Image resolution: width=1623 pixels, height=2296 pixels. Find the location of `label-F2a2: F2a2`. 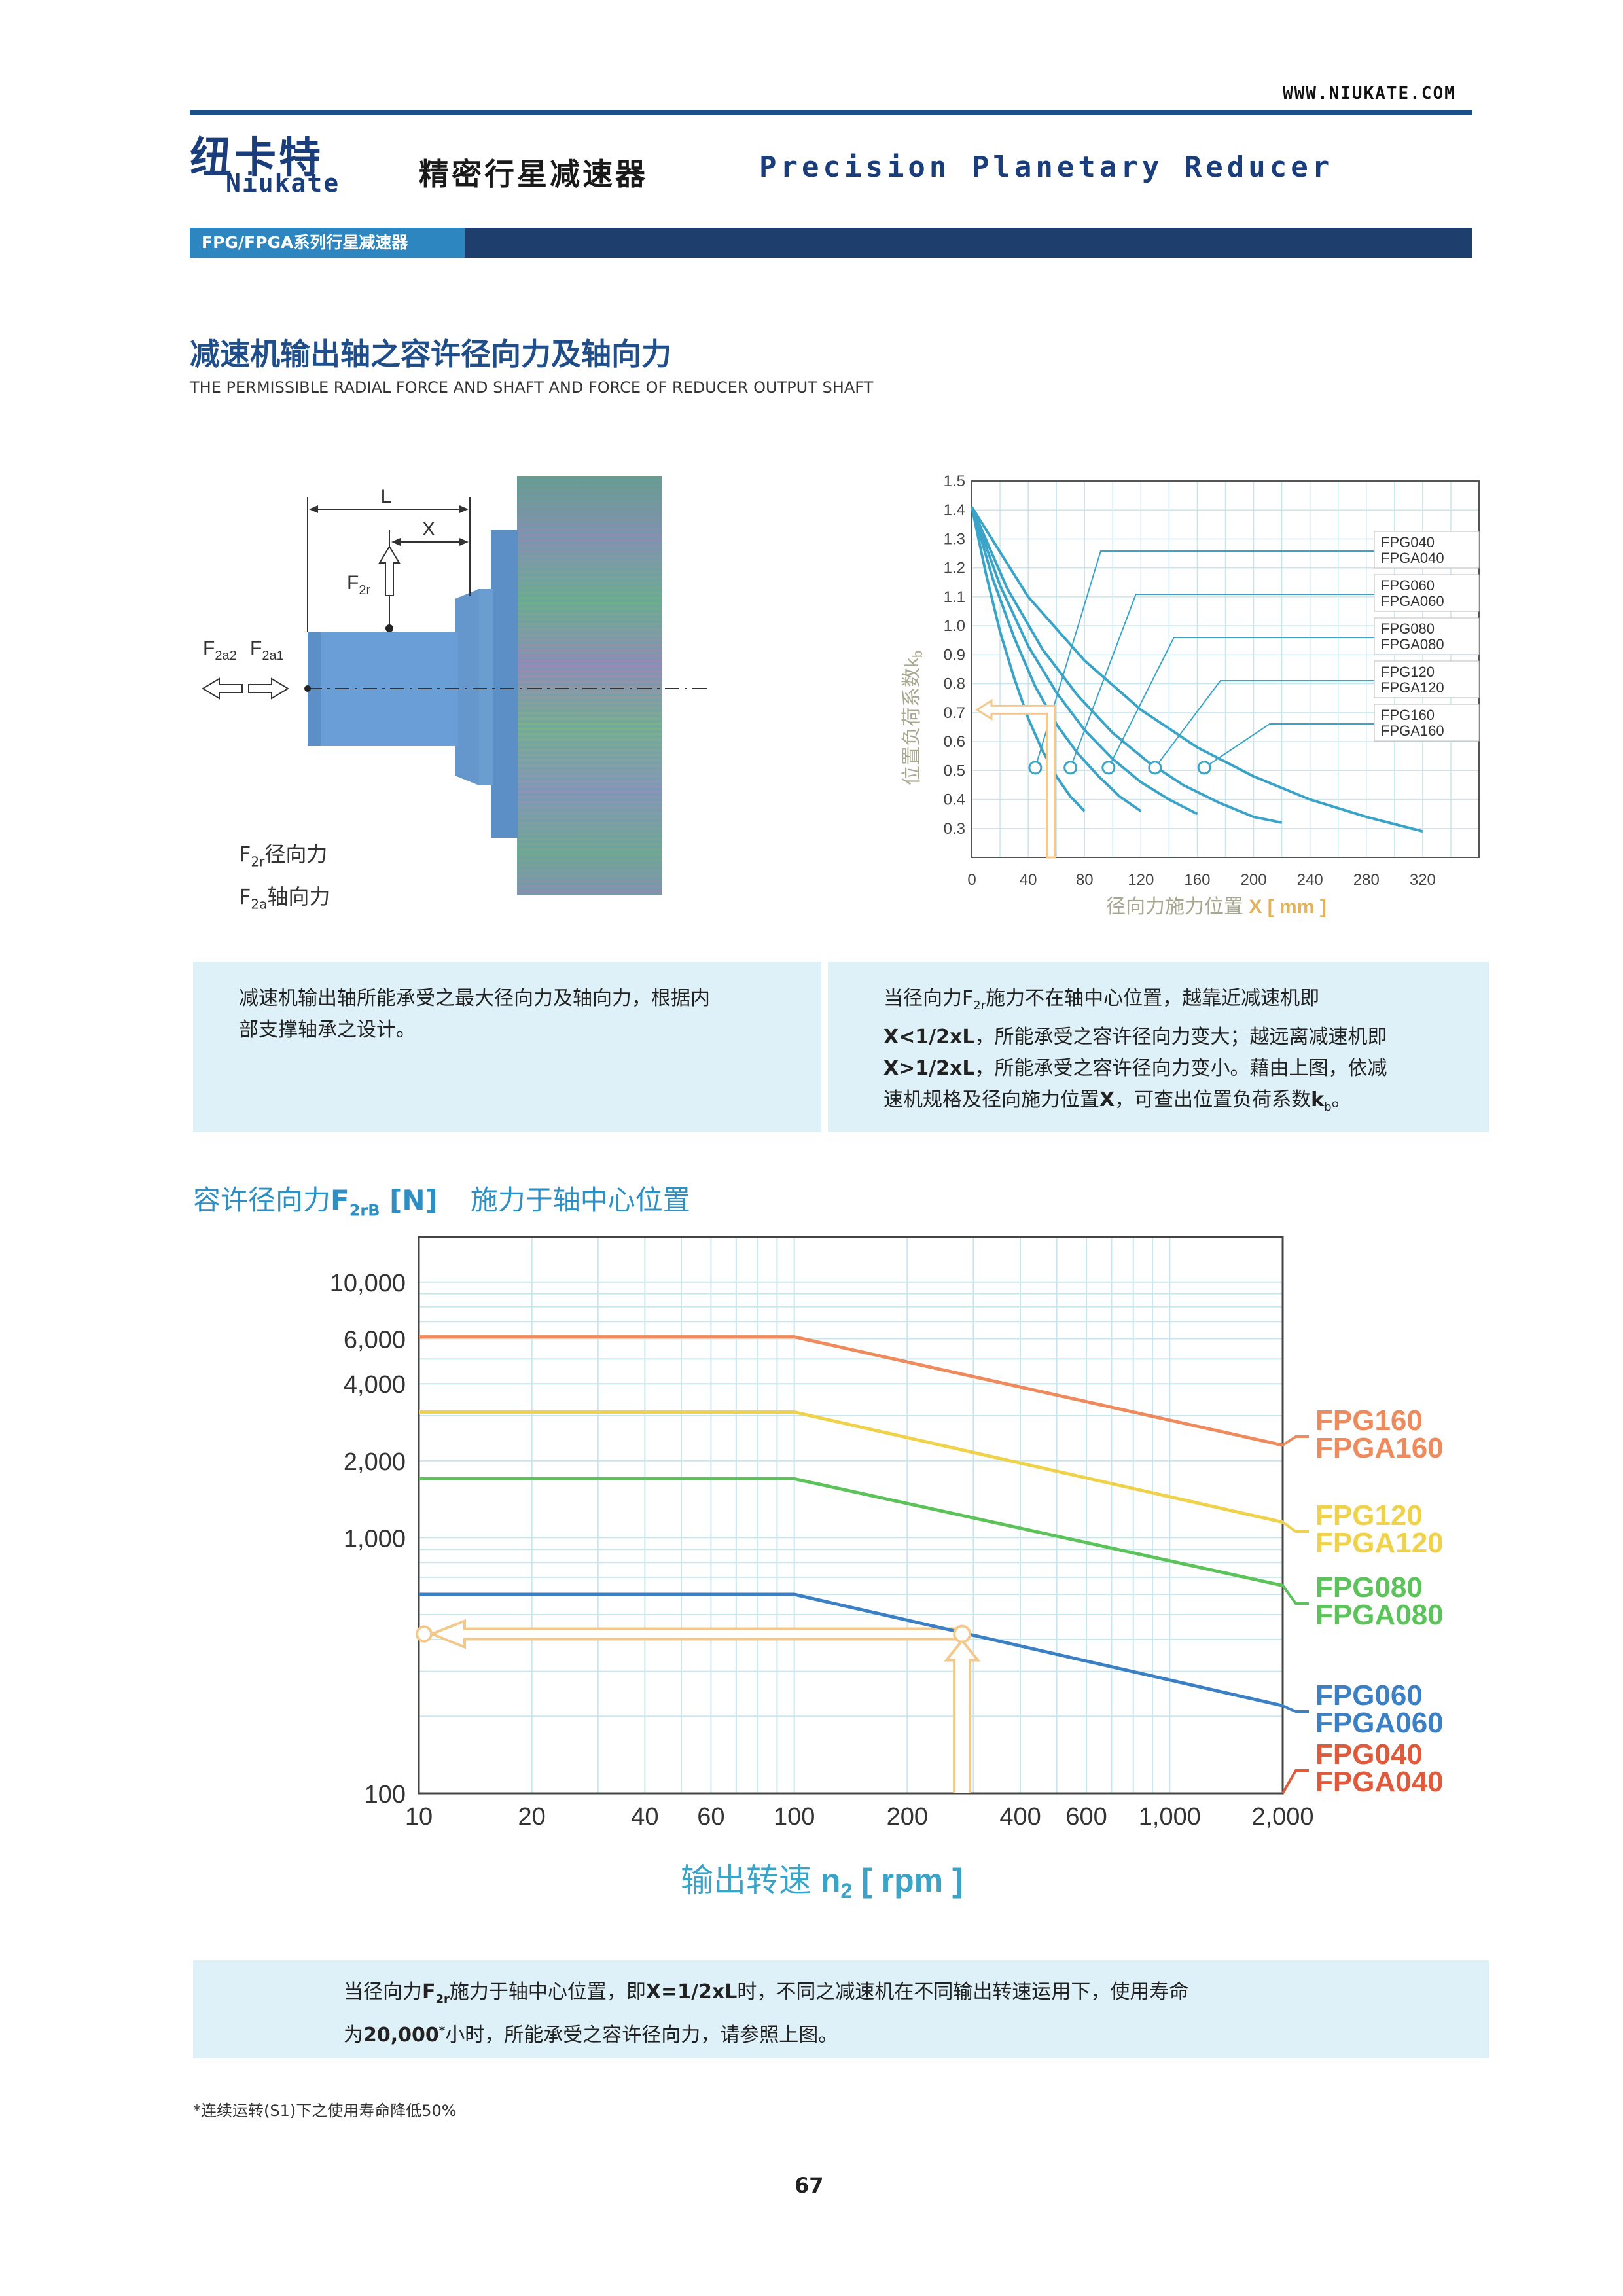

label-F2a2: F2a2 is located at coordinates (220, 650).